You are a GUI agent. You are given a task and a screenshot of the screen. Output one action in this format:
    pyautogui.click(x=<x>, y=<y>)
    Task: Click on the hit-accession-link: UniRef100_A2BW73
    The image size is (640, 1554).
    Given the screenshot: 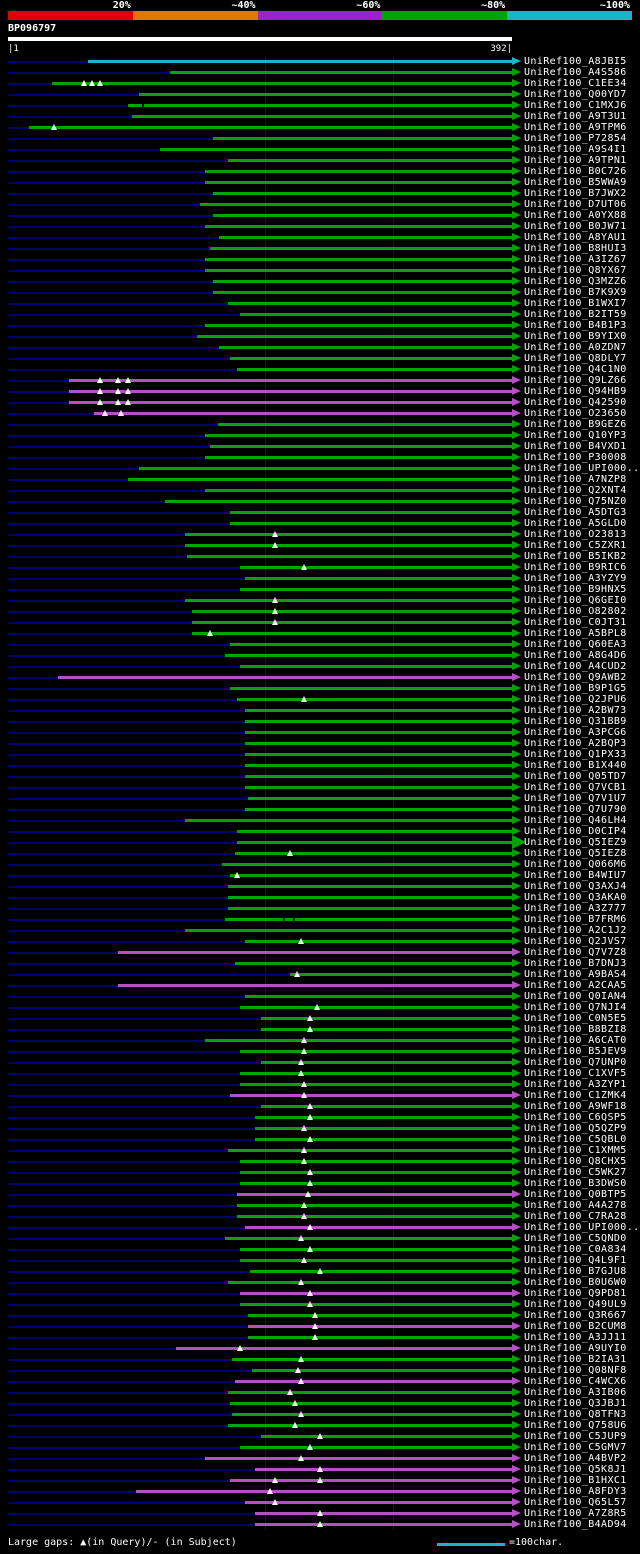 What is the action you would take?
    pyautogui.click(x=575, y=710)
    